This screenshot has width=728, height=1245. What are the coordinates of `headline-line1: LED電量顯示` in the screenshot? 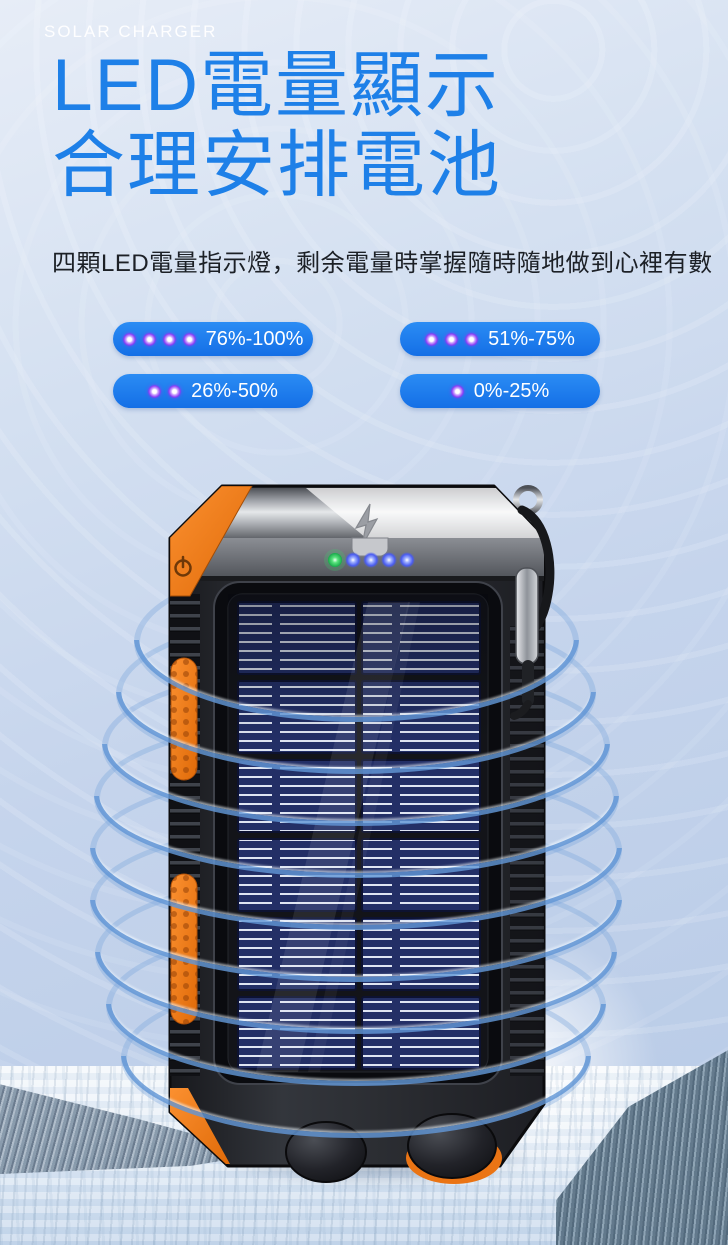 It's located at (276, 85).